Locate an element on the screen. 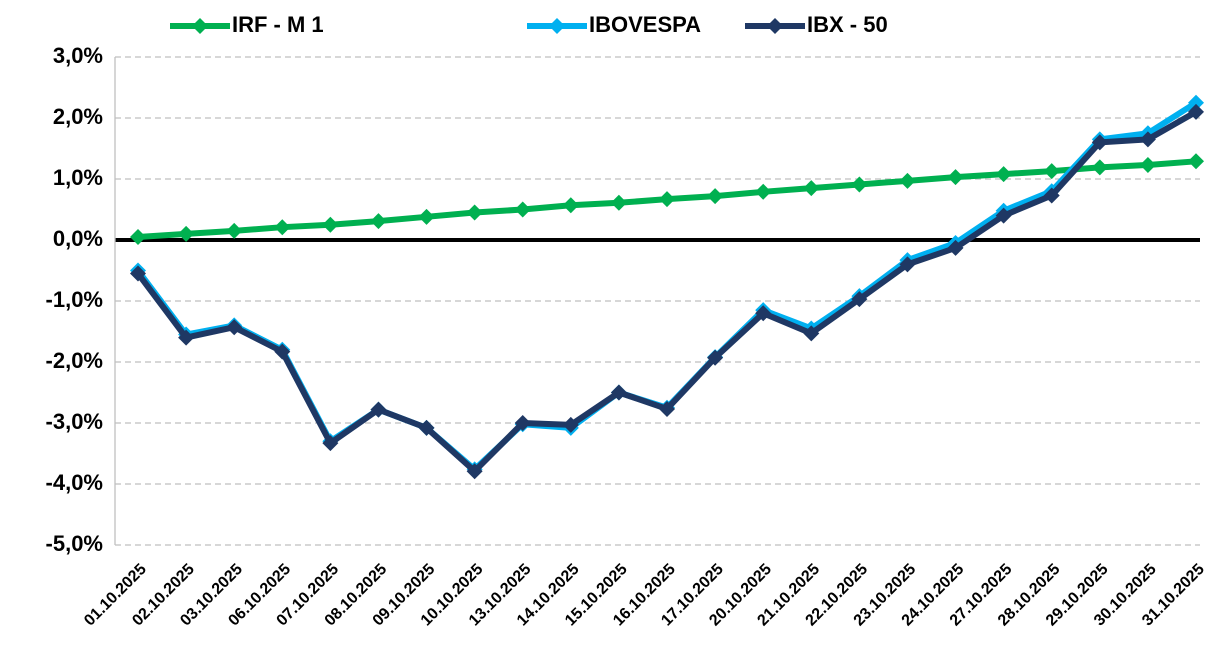 The width and height of the screenshot is (1205, 655). series is located at coordinates (667, 199).